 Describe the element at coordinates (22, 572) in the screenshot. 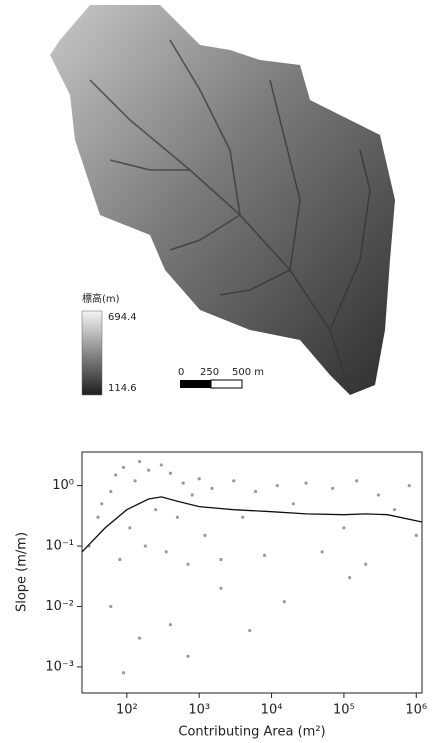

I see `y-axis-label: Slope (m/m)` at that location.